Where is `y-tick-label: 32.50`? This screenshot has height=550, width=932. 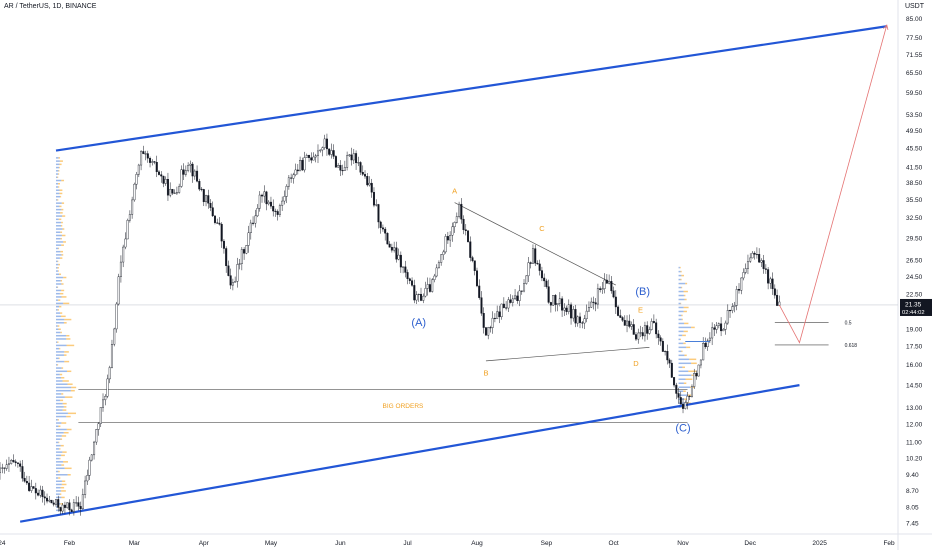 y-tick-label: 32.50 is located at coordinates (914, 218).